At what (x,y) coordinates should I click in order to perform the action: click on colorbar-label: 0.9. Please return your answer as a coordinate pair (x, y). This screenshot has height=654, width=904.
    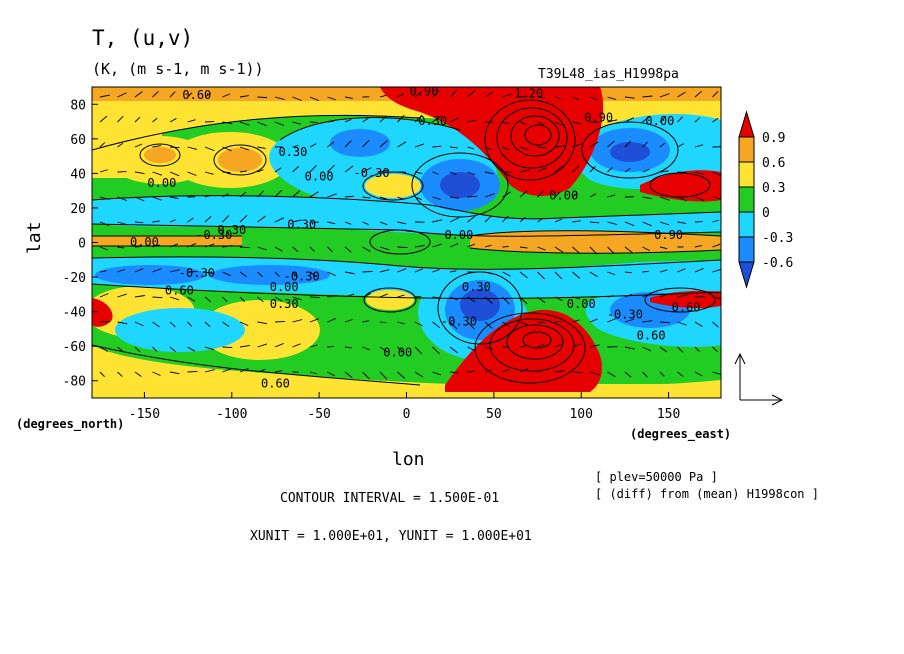
    Looking at the image, I should click on (773, 138).